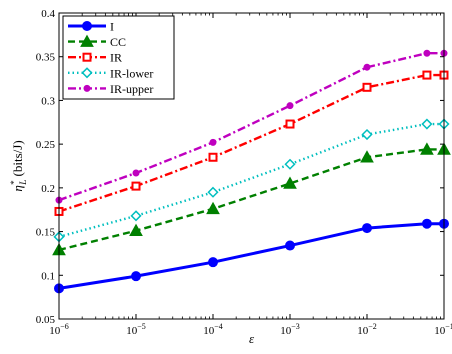  I want to click on legend-label: I, so click(112, 27).